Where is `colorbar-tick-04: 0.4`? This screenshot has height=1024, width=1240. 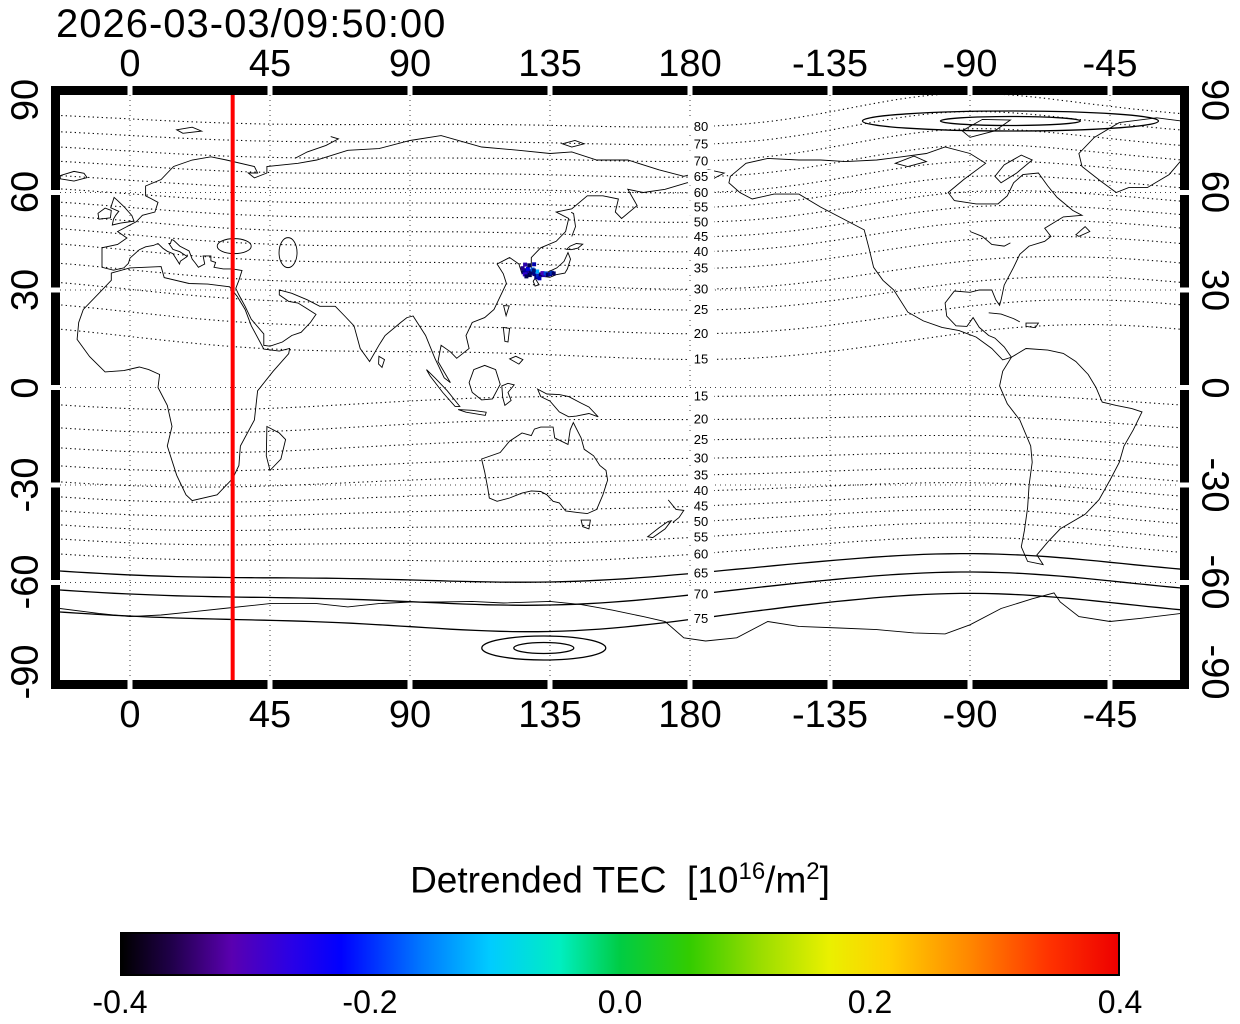 colorbar-tick-04: 0.4 is located at coordinates (1120, 1002).